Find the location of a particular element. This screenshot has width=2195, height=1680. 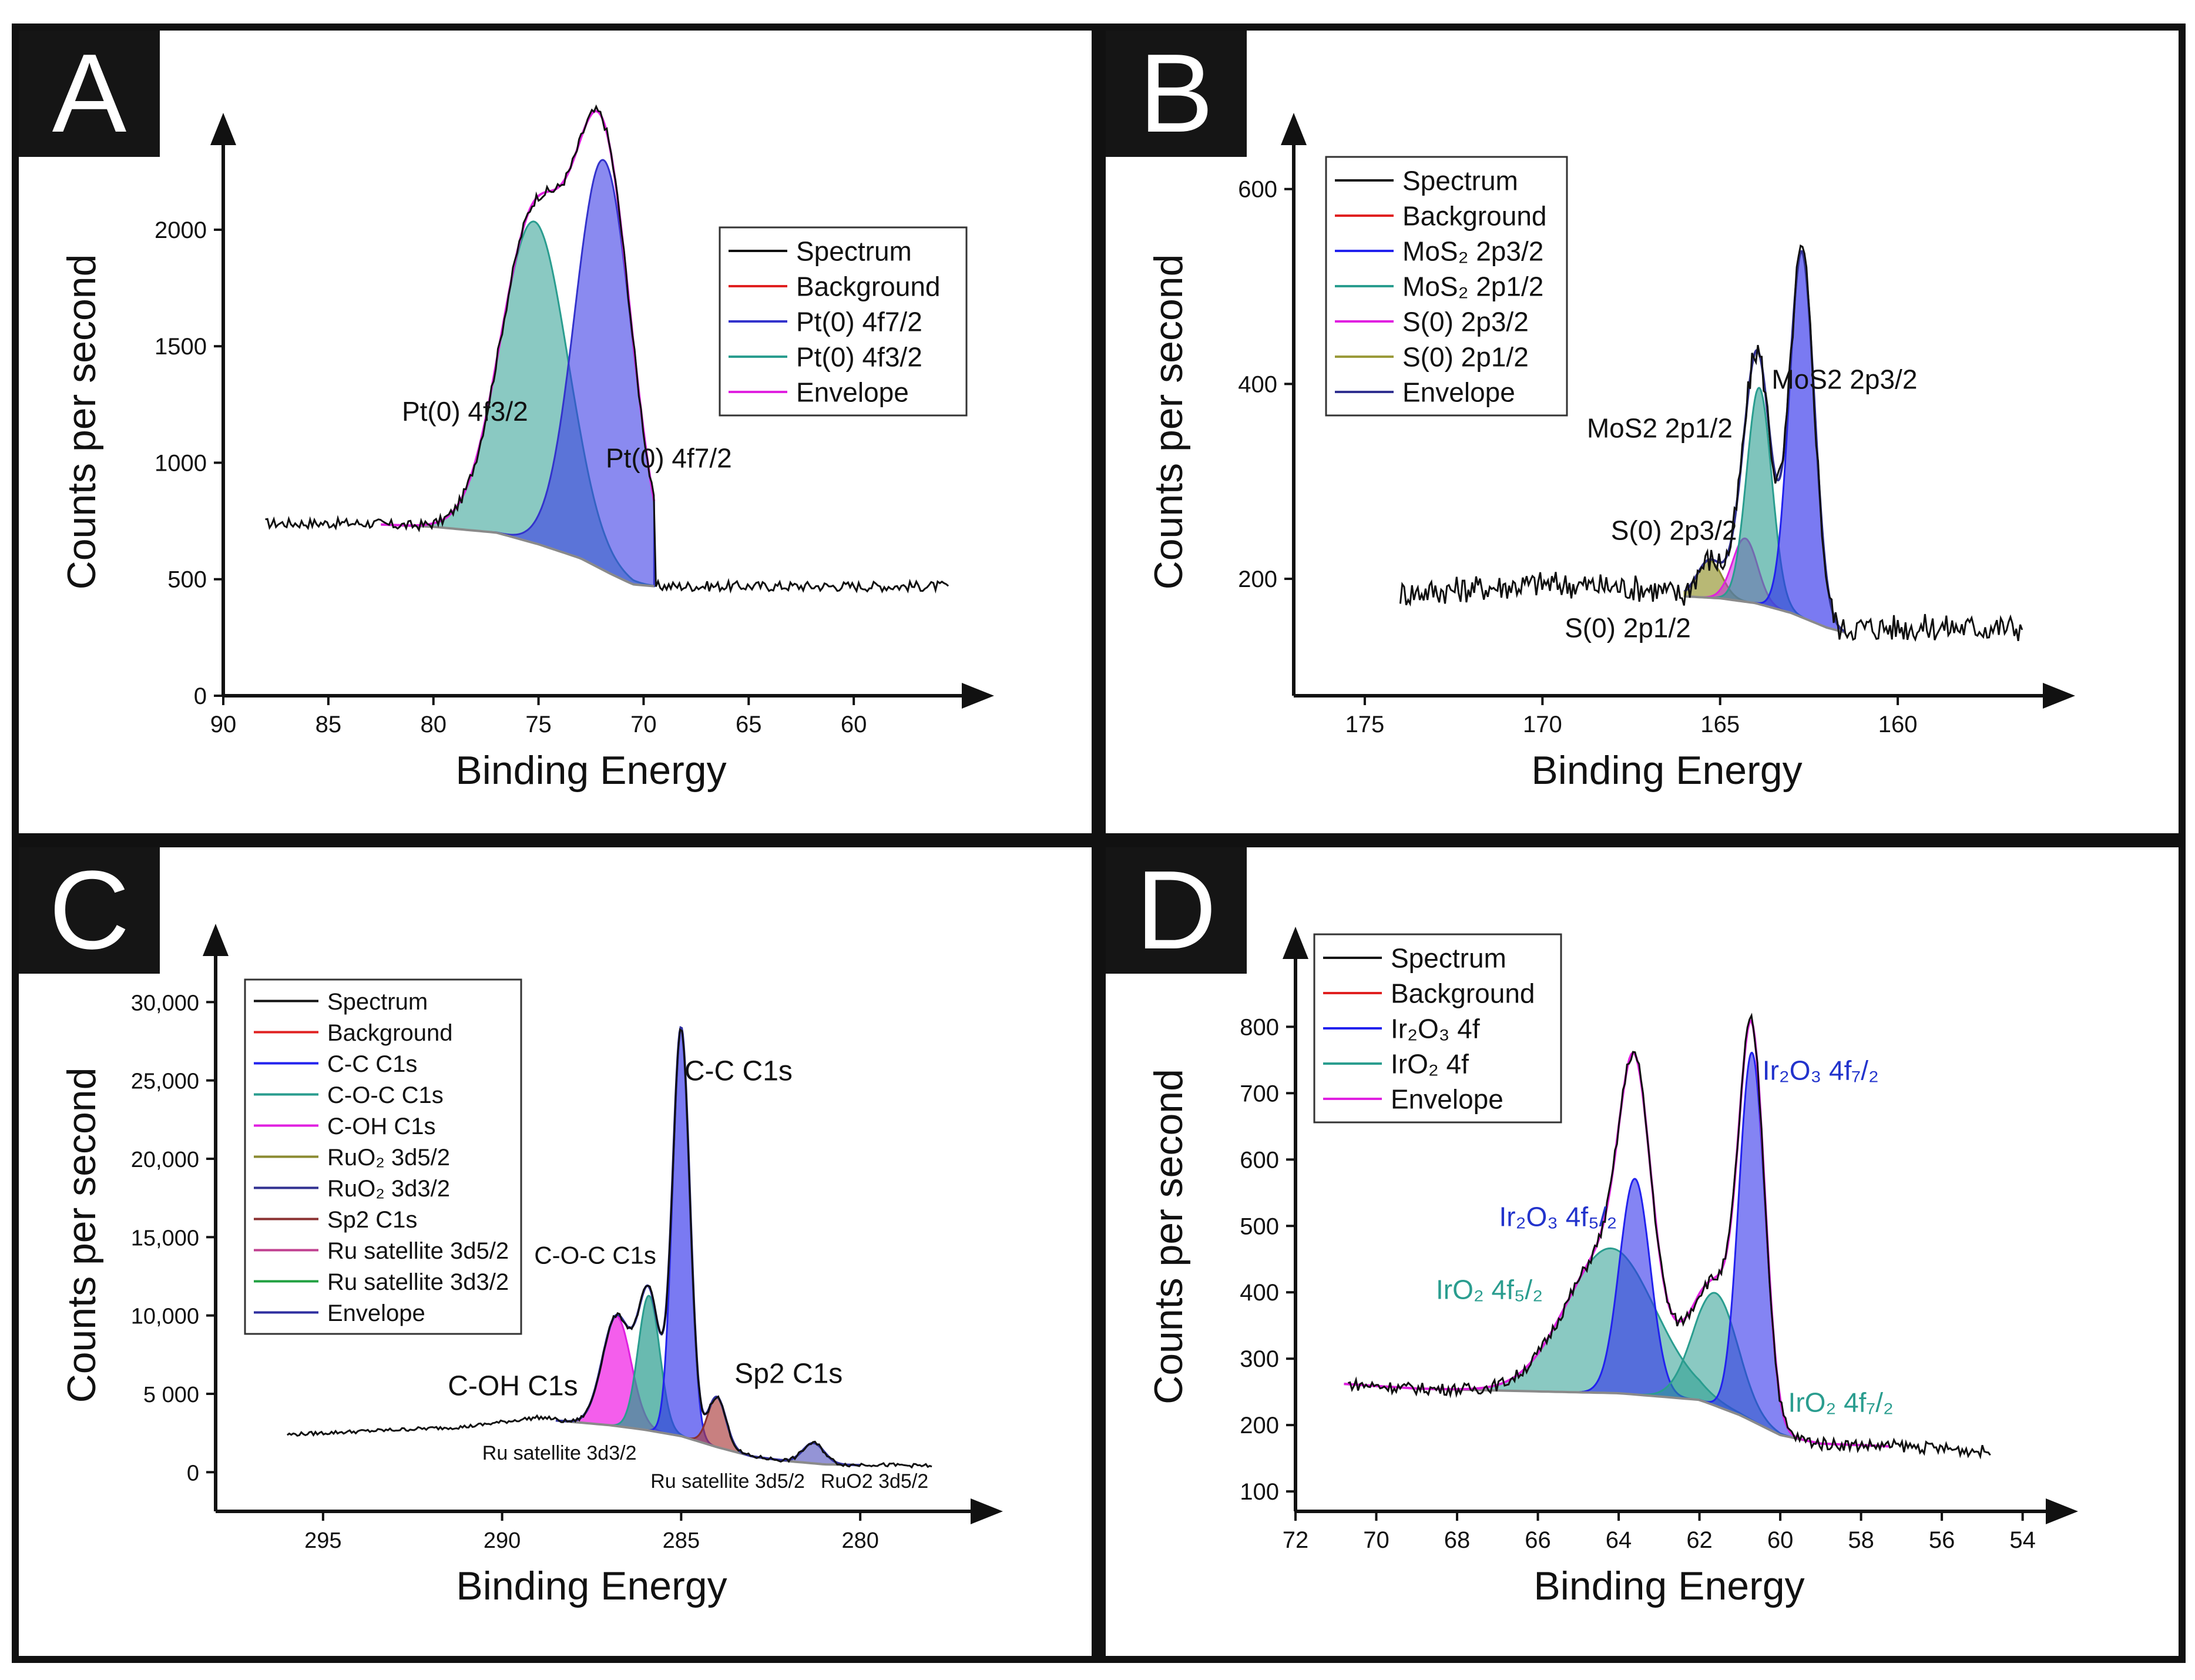

x-tick-label-d-8: 56 is located at coordinates (1942, 1540).